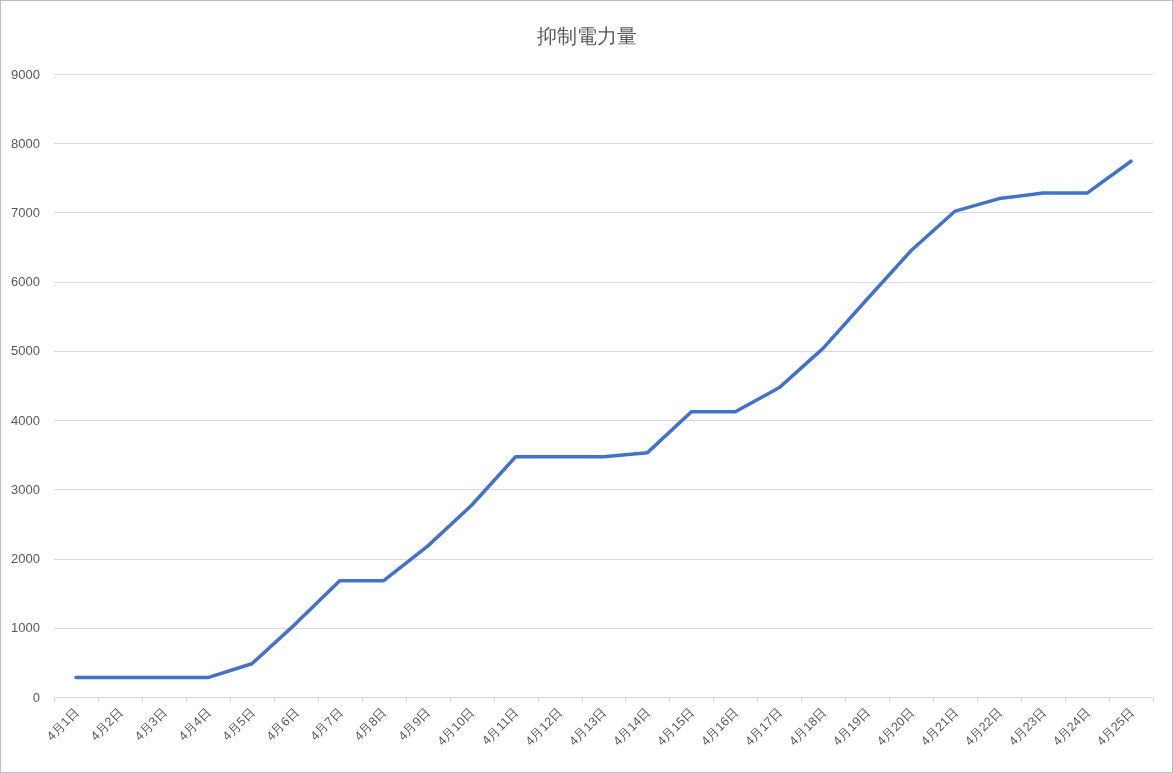 The height and width of the screenshot is (773, 1173). Describe the element at coordinates (720, 727) in the screenshot. I see `x-tick-label: 4月16日` at that location.